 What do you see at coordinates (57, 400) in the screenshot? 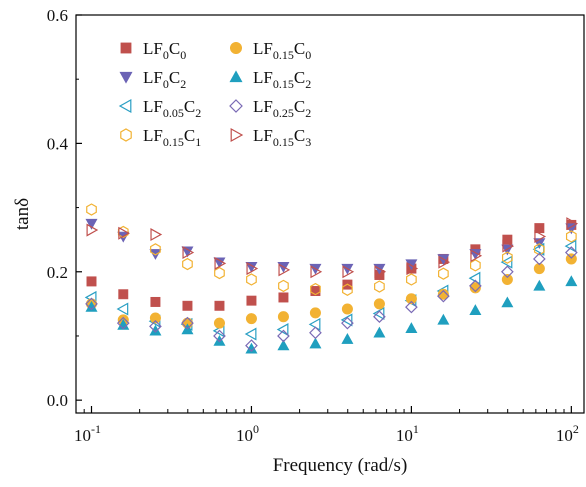
I see `y-tick-label: 0.0` at bounding box center [57, 400].